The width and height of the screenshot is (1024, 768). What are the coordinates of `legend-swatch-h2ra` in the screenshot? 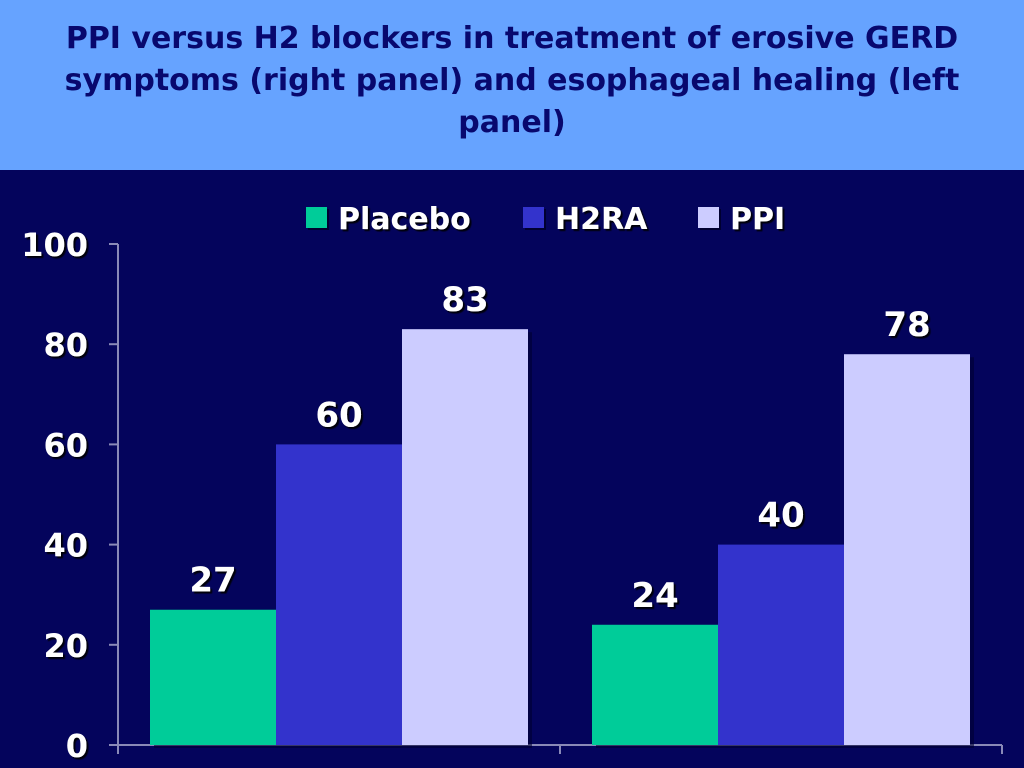 It's located at (533, 217).